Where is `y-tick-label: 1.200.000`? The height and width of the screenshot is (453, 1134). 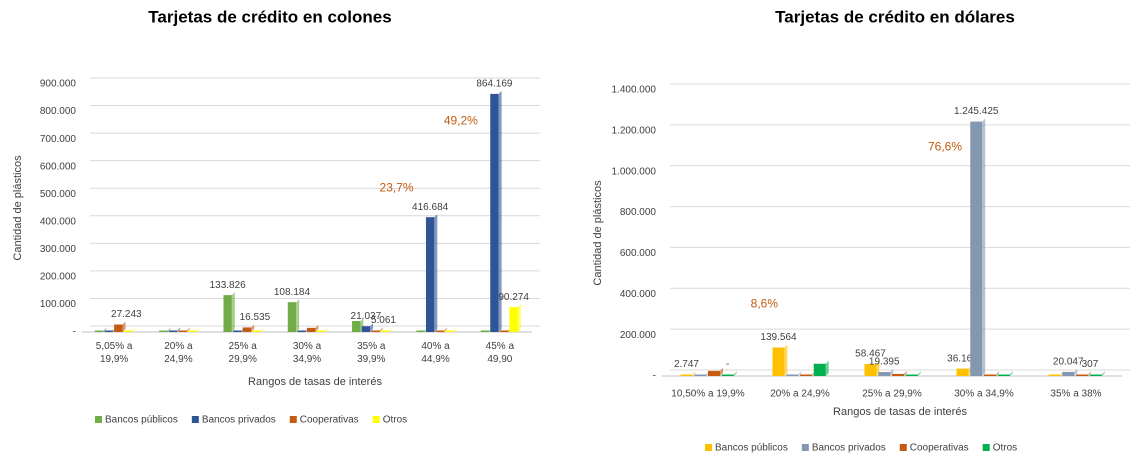
y-tick-label: 1.200.000 is located at coordinates (634, 130).